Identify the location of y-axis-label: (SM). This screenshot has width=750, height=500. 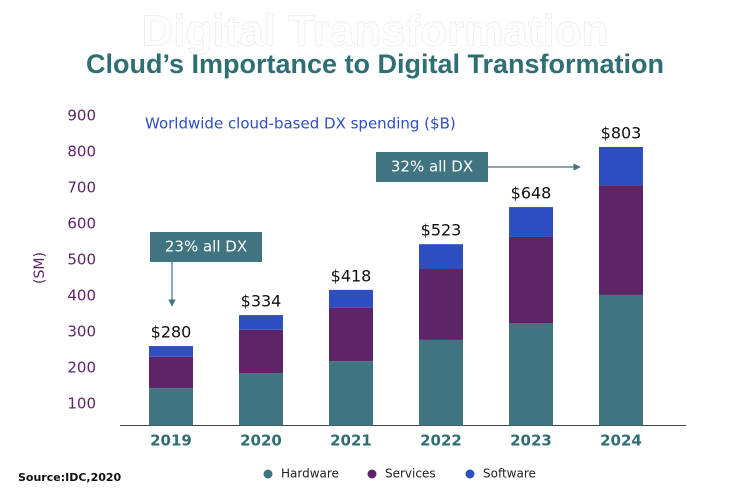
(40, 268).